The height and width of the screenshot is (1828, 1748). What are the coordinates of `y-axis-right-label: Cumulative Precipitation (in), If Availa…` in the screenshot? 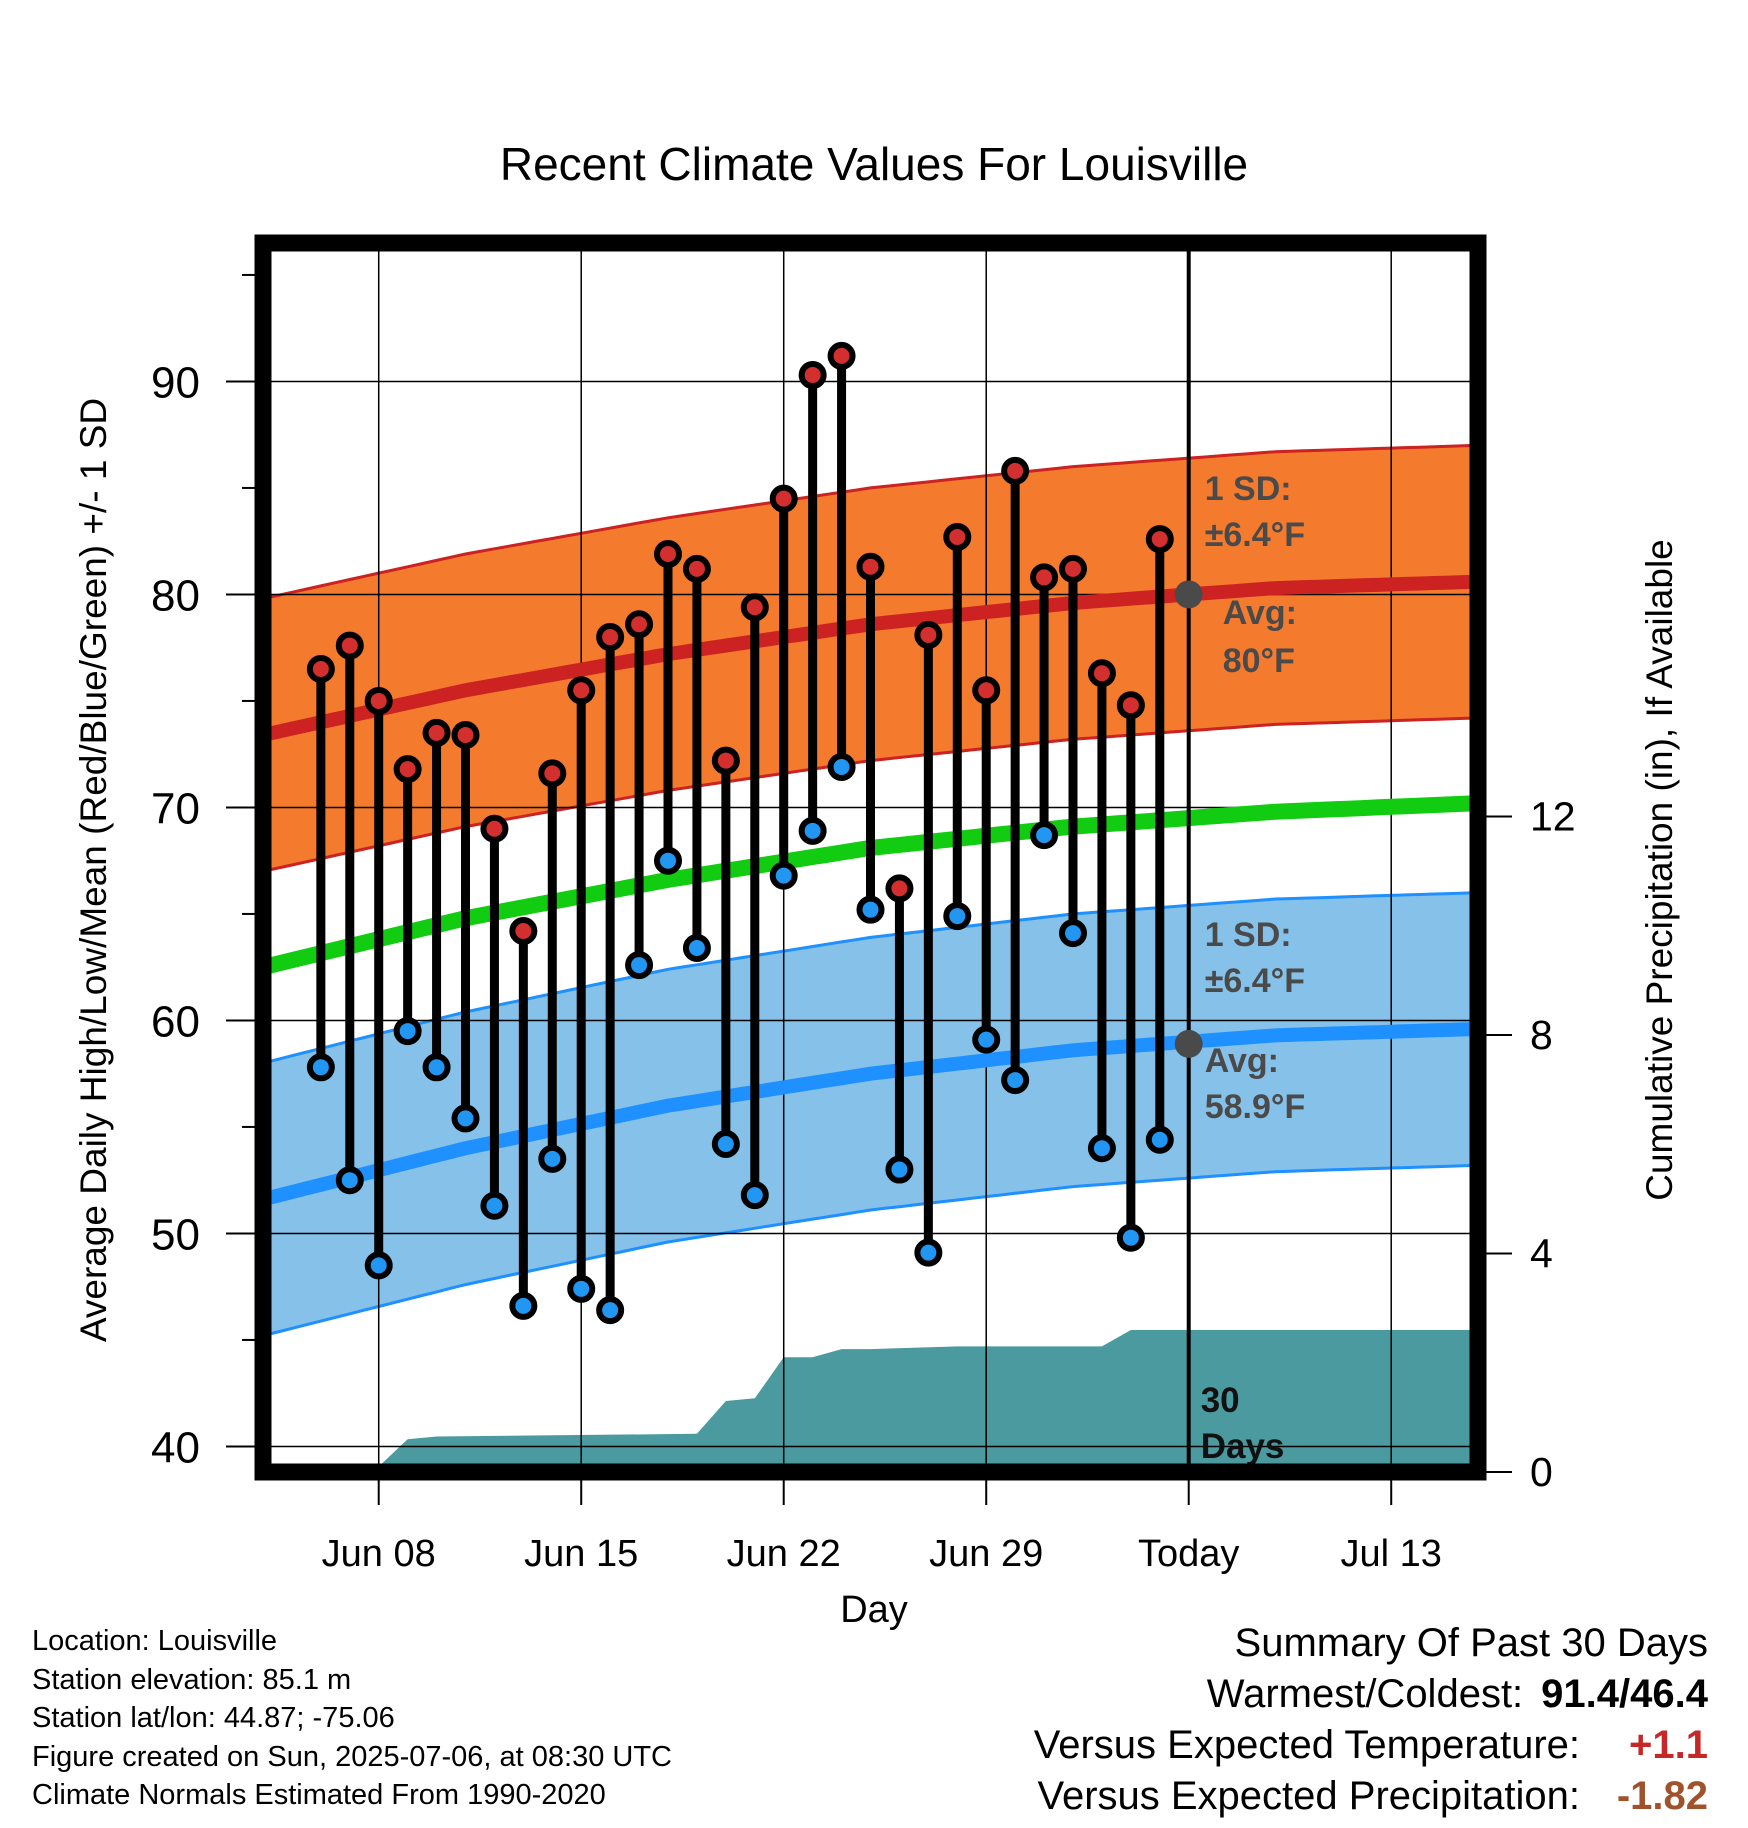 It's located at (1659, 870).